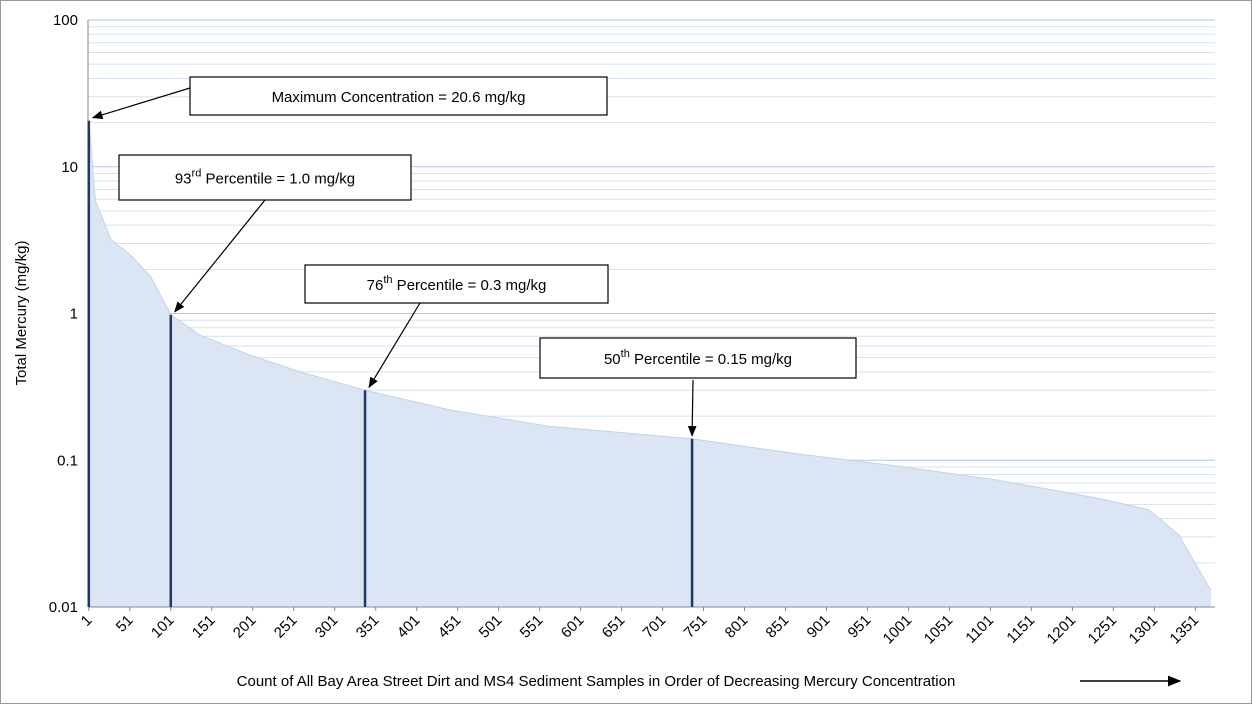 This screenshot has width=1252, height=704. Describe the element at coordinates (67, 460) in the screenshot. I see `y-tick-label: 0.1` at that location.